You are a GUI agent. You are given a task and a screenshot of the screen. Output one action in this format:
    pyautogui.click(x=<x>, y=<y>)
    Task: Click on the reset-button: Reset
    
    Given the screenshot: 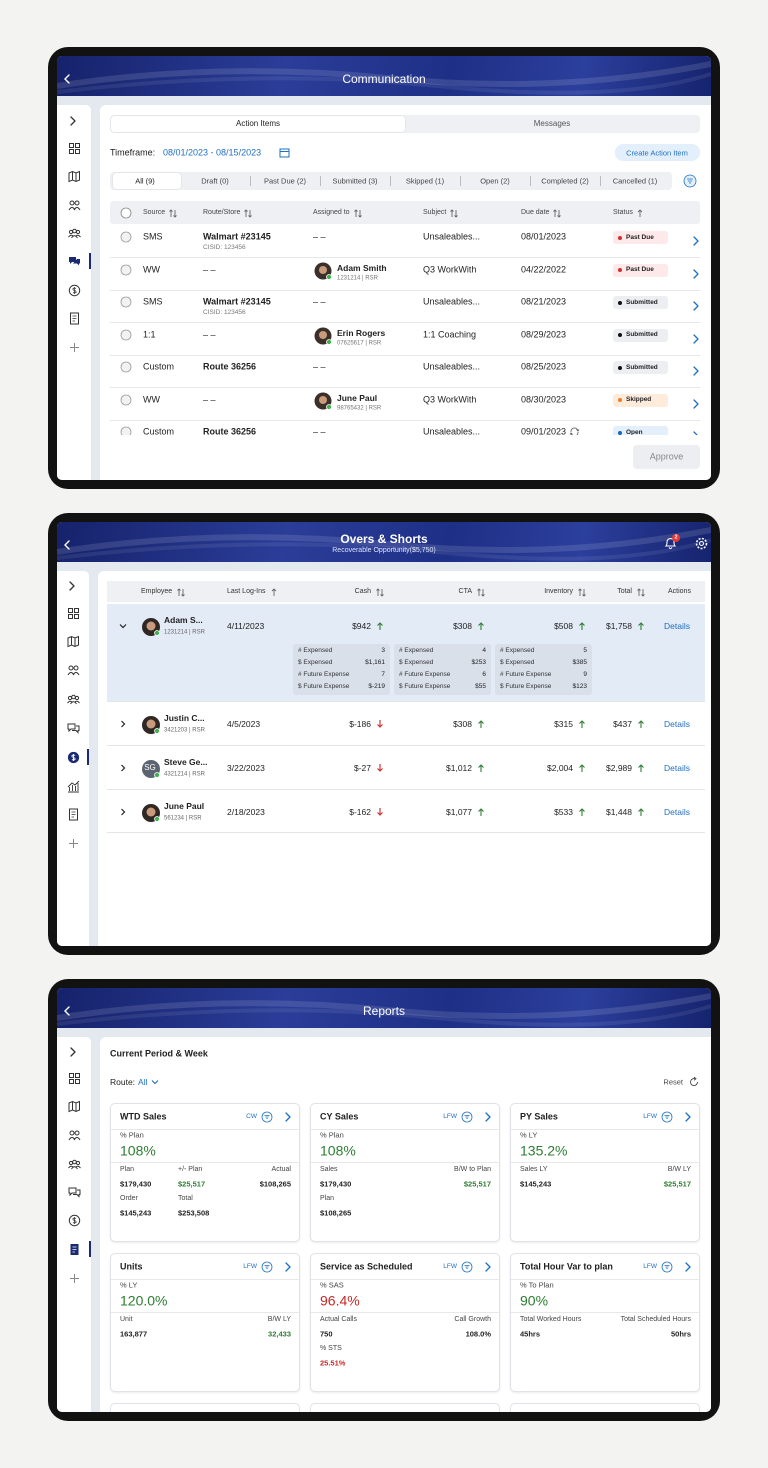 What is the action you would take?
    pyautogui.click(x=673, y=1082)
    